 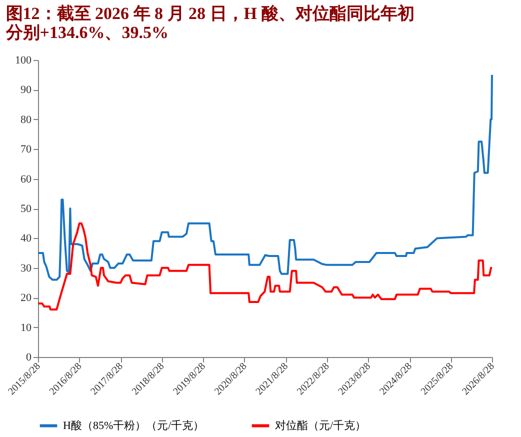 I want to click on legend-label: 对位酯（元/千克）, so click(x=320, y=425).